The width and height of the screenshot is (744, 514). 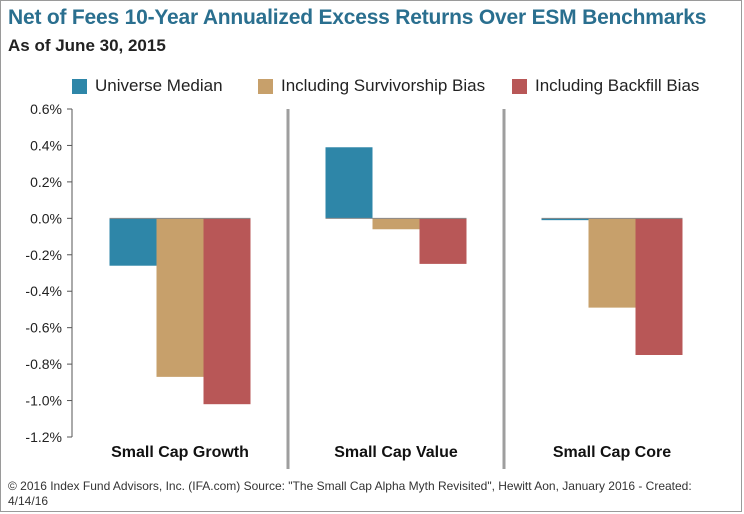 I want to click on category-label: Small Cap Value, so click(x=396, y=452).